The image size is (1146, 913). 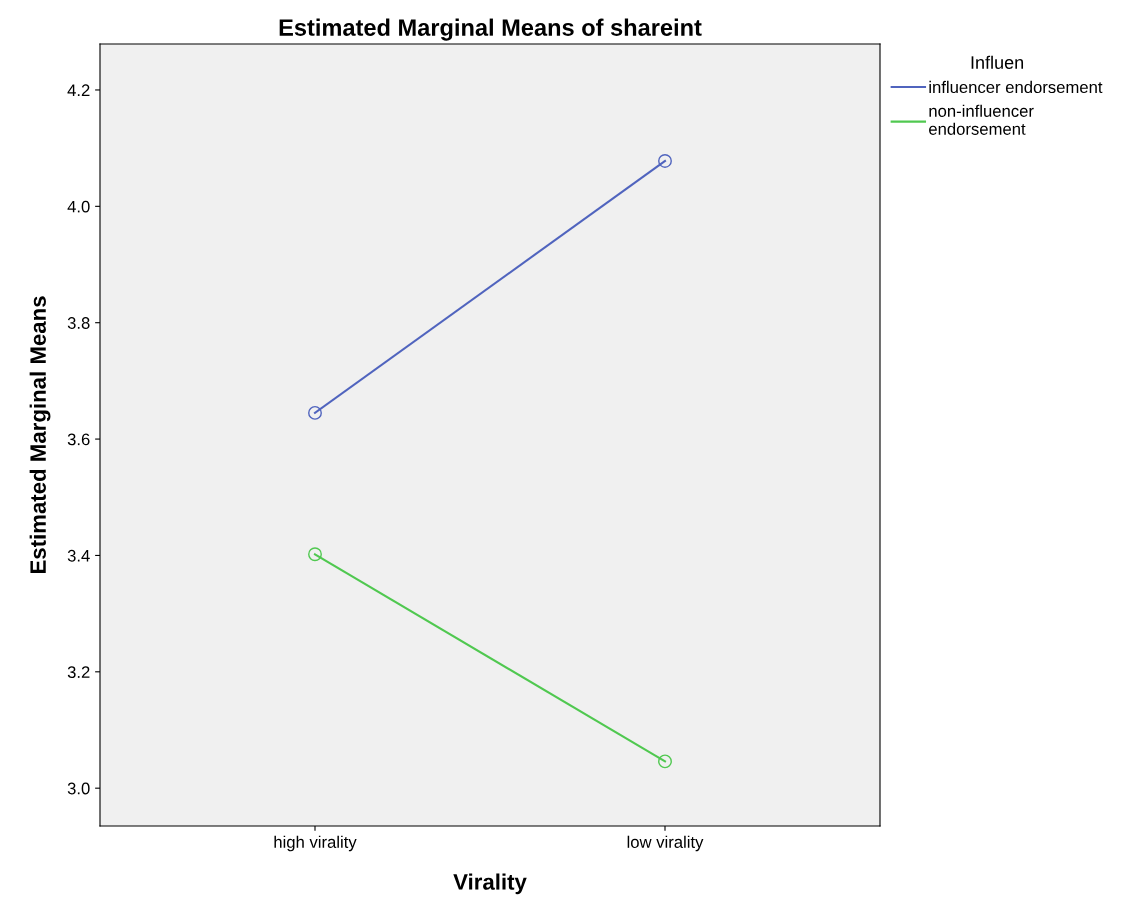 I want to click on chart-title: Estimated Marginal Means of shareint, so click(x=490, y=29).